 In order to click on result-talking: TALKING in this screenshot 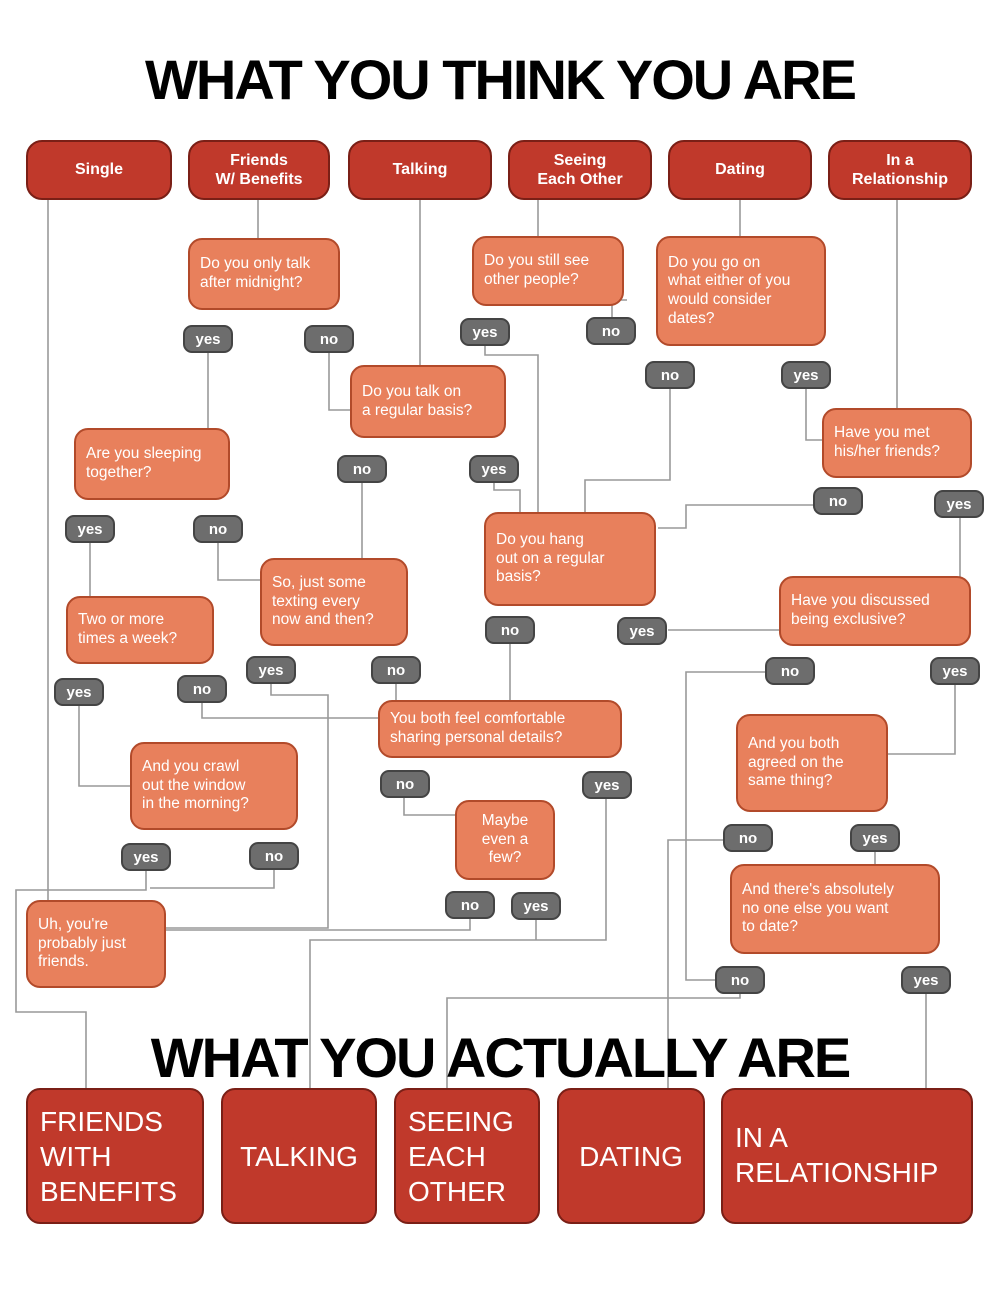, I will do `click(299, 1156)`.